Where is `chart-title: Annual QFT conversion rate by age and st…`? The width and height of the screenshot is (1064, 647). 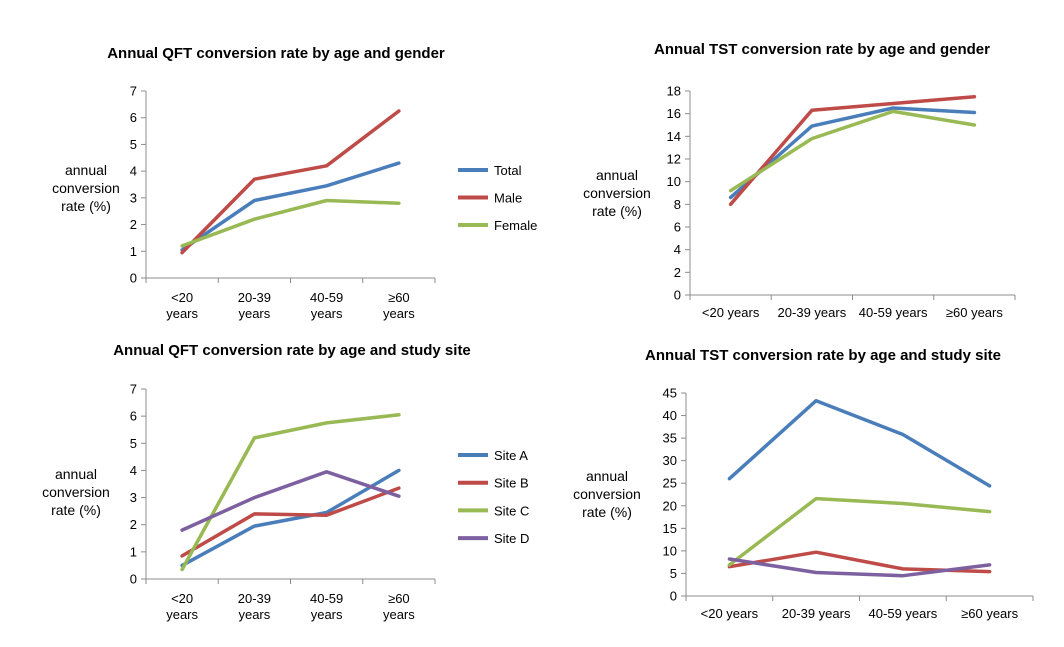 chart-title: Annual QFT conversion rate by age and st… is located at coordinates (292, 350).